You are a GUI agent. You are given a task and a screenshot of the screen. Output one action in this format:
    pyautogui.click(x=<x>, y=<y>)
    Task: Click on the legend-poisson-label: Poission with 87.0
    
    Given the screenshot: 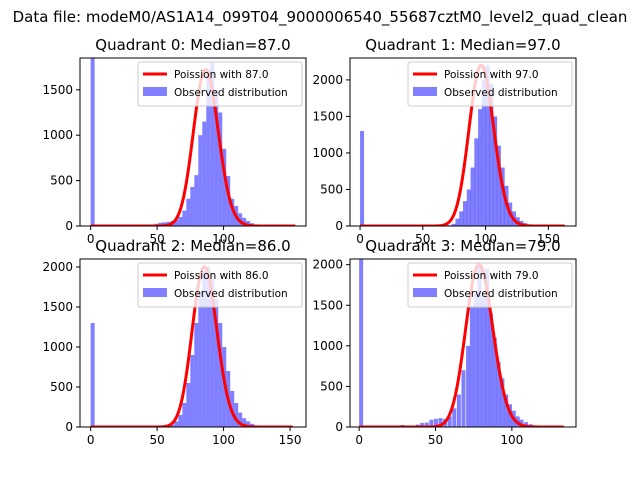 What is the action you would take?
    pyautogui.click(x=221, y=75)
    